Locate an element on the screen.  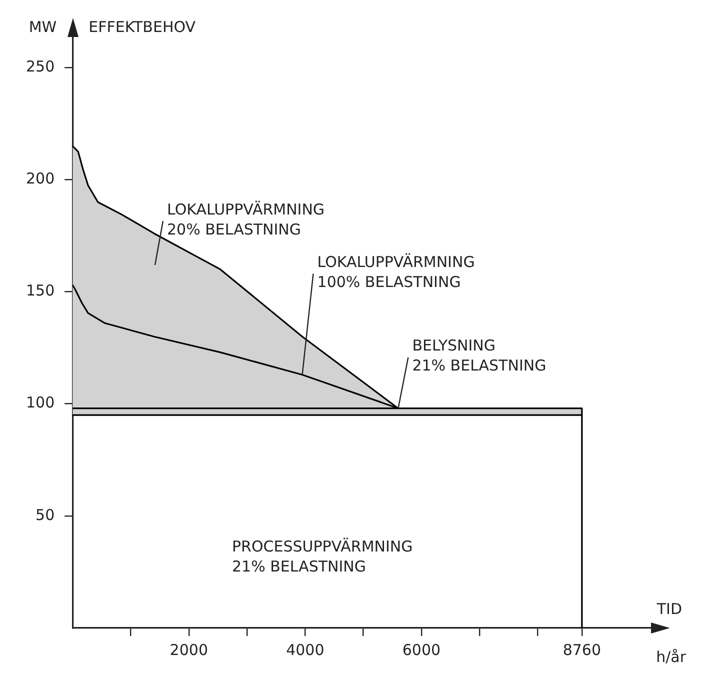
annotation: PROCESSUPPVÄRMNING 21% BELASTNING is located at coordinates (322, 556).